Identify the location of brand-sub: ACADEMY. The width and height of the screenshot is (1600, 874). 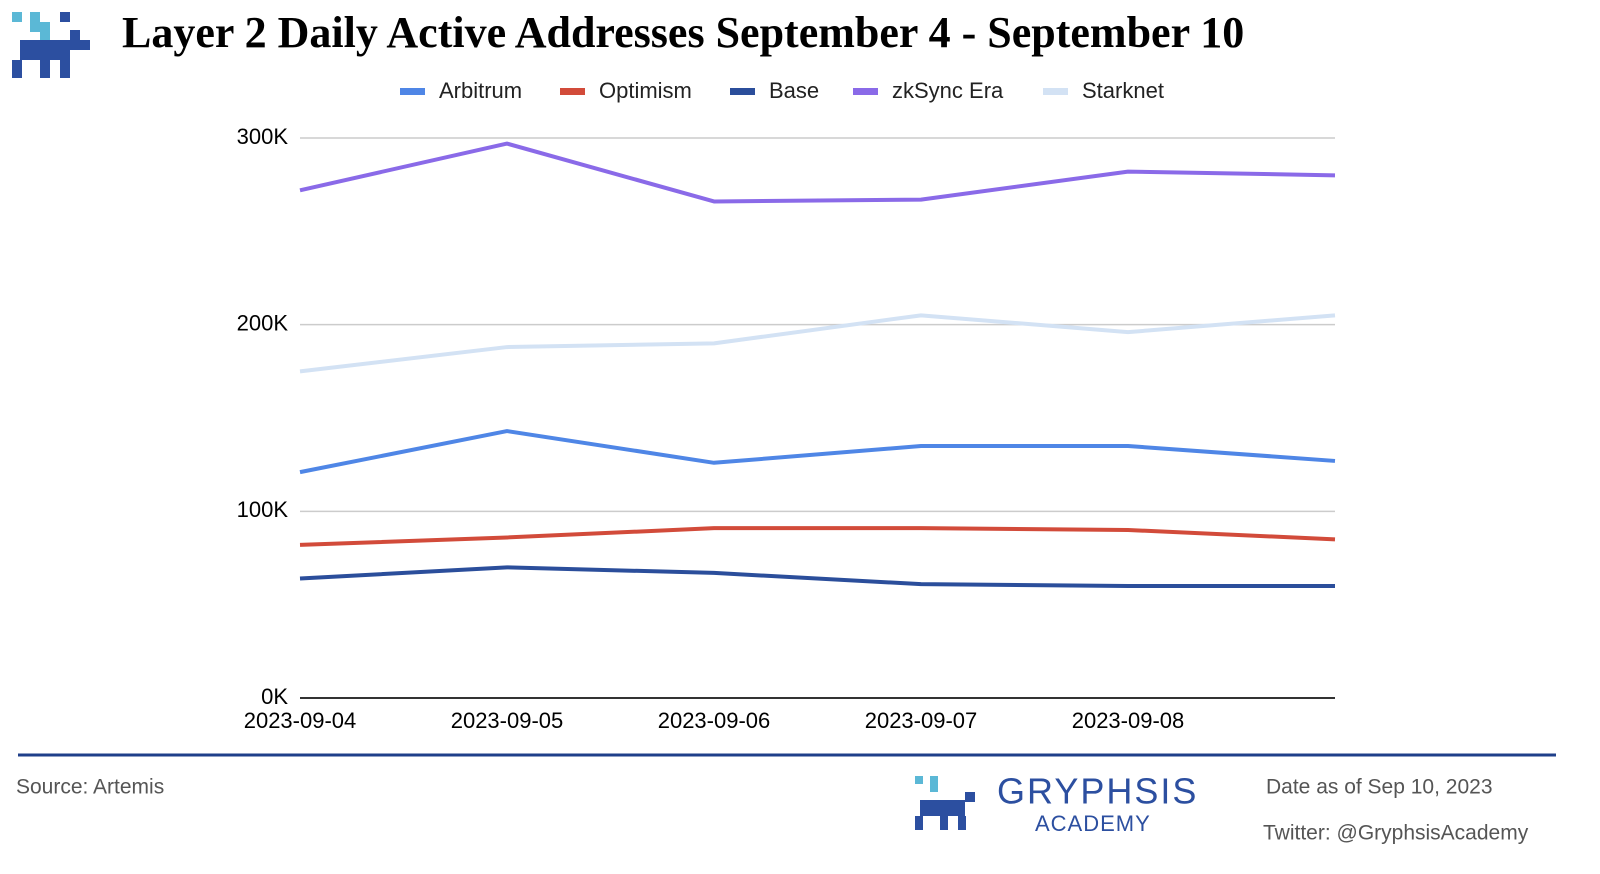
(1093, 823).